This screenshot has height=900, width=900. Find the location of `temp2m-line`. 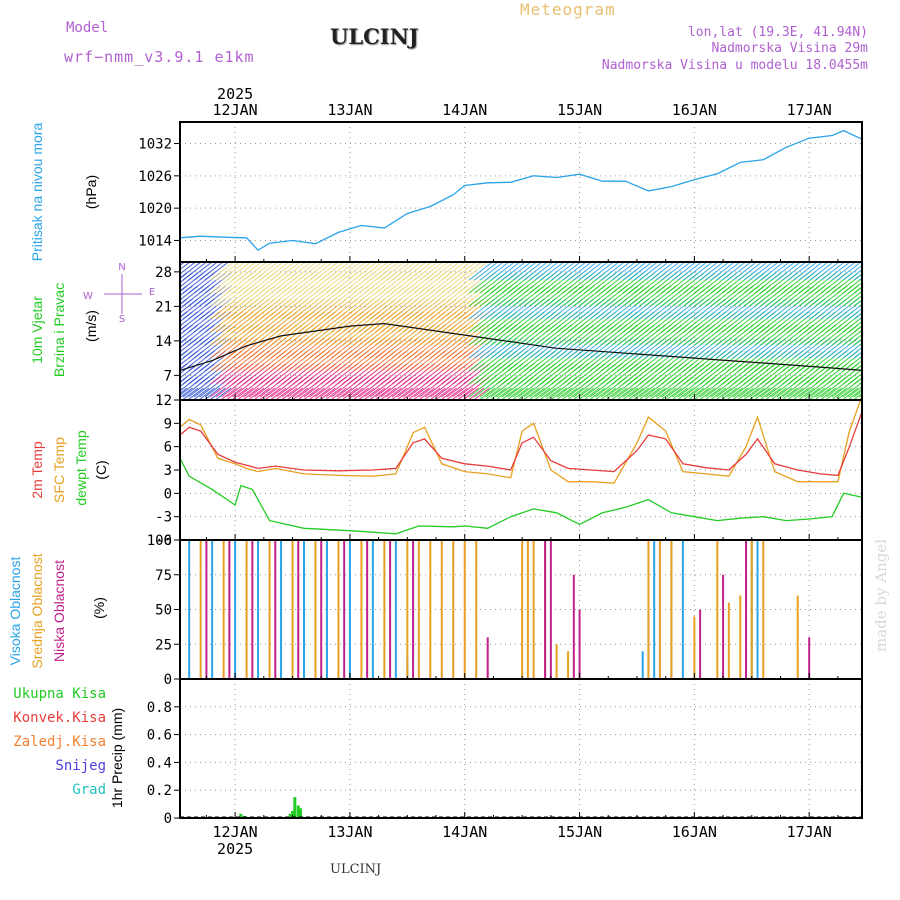

temp2m-line is located at coordinates (521, 444).